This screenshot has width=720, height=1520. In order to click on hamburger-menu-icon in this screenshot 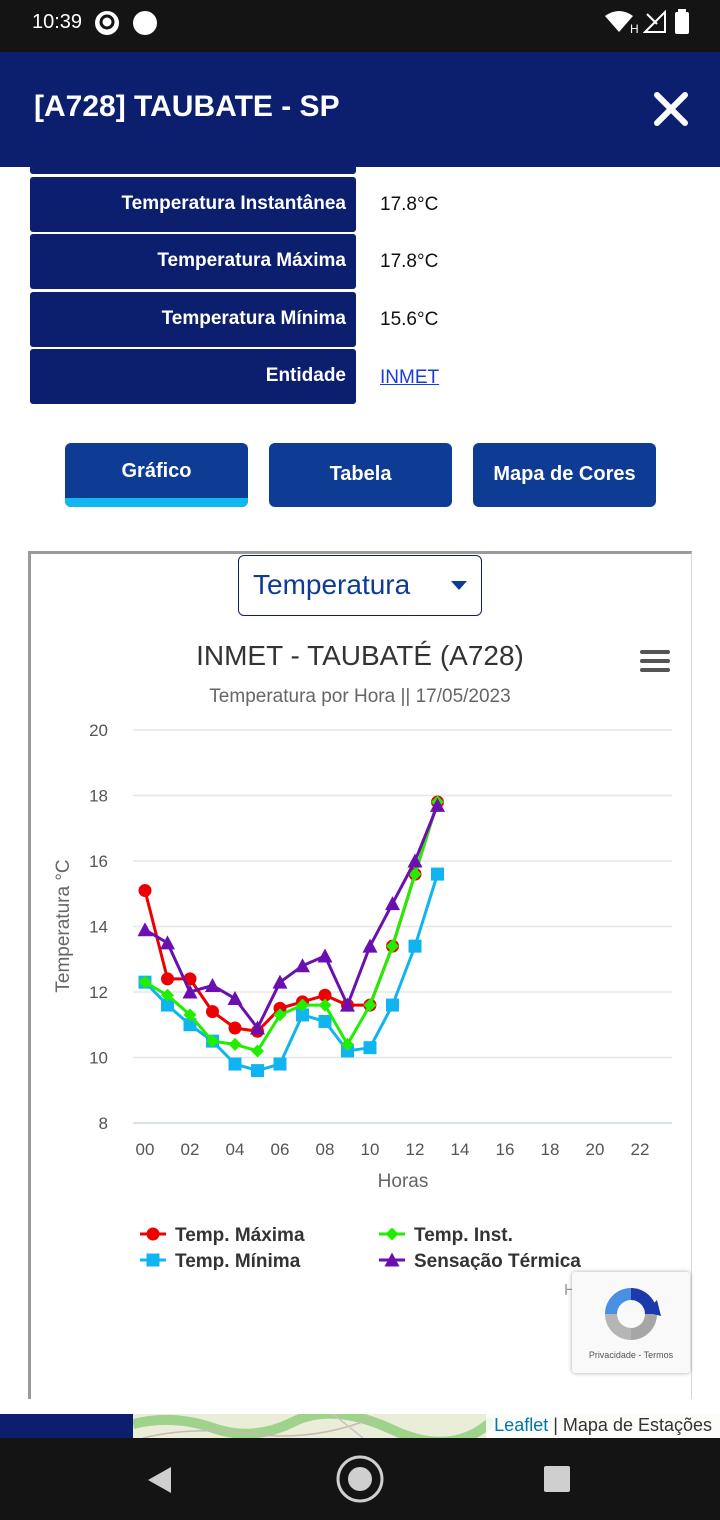, I will do `click(655, 663)`.